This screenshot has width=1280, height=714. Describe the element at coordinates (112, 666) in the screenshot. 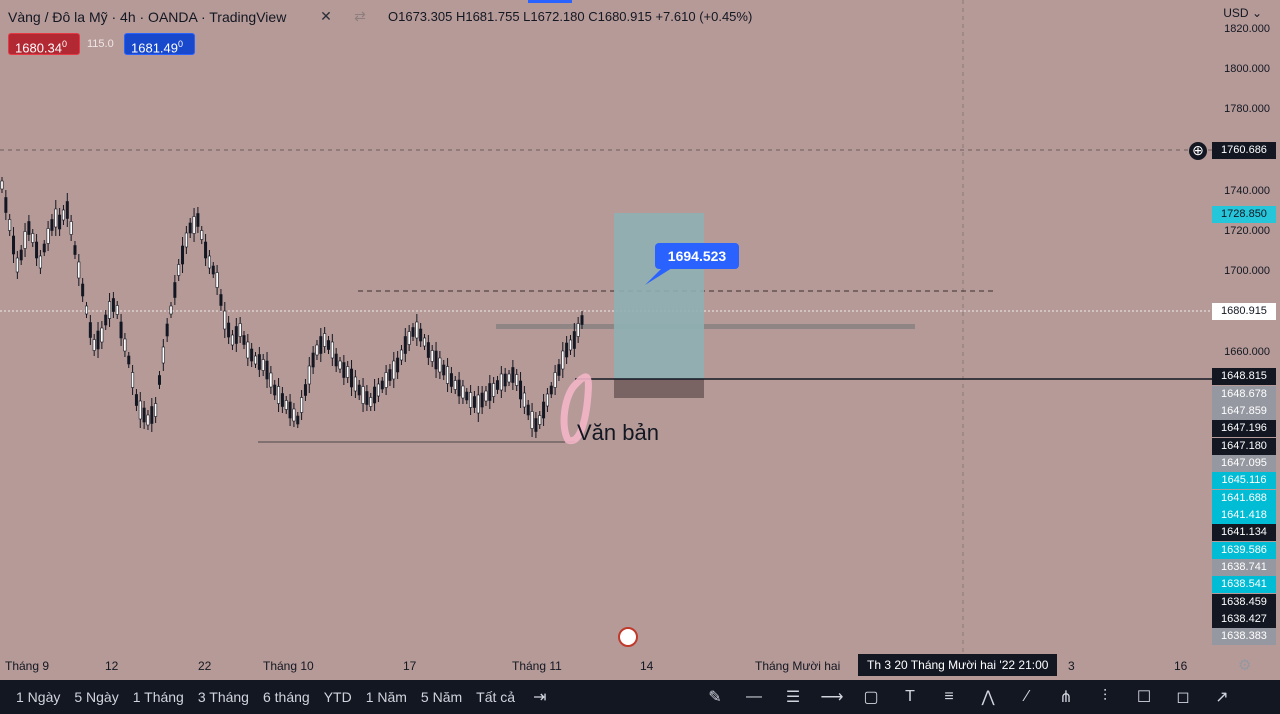

I see `time-label: 12` at that location.